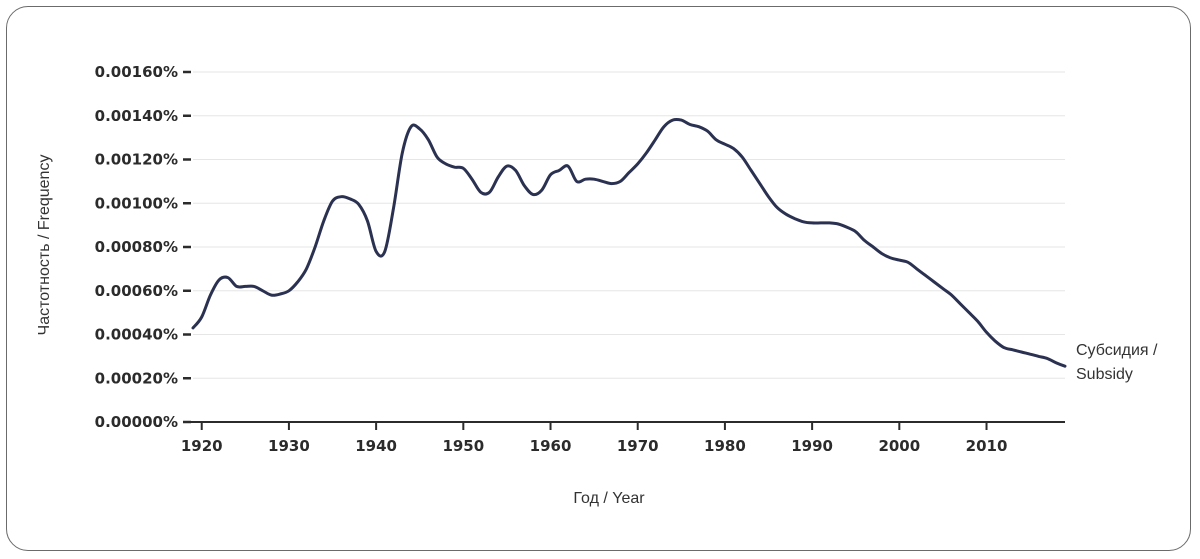 The width and height of the screenshot is (1200, 559). Describe the element at coordinates (463, 446) in the screenshot. I see `x-tick-label: 1950` at that location.